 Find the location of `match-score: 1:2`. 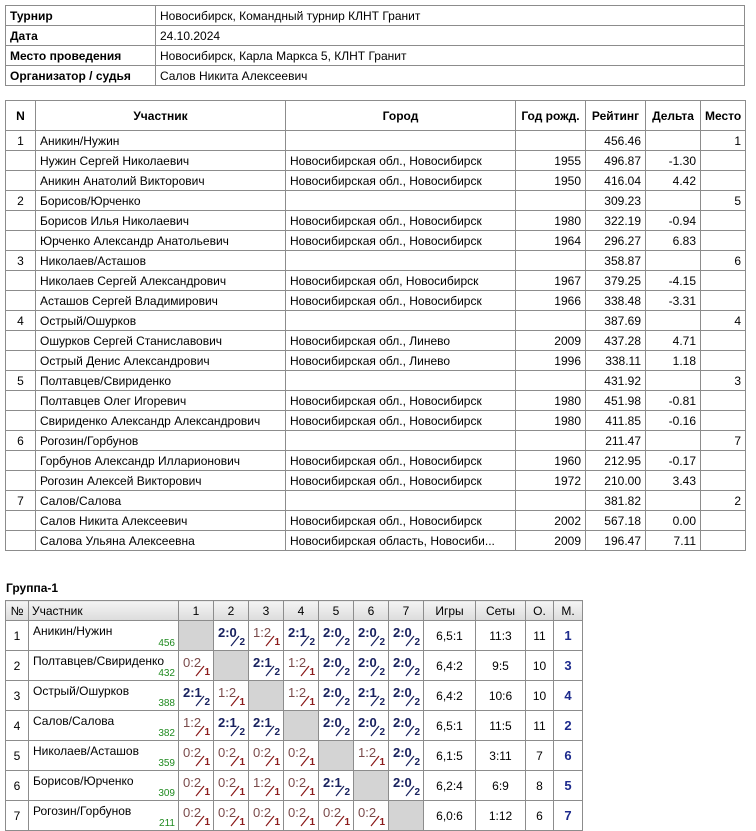

match-score: 1:2 is located at coordinates (297, 692).